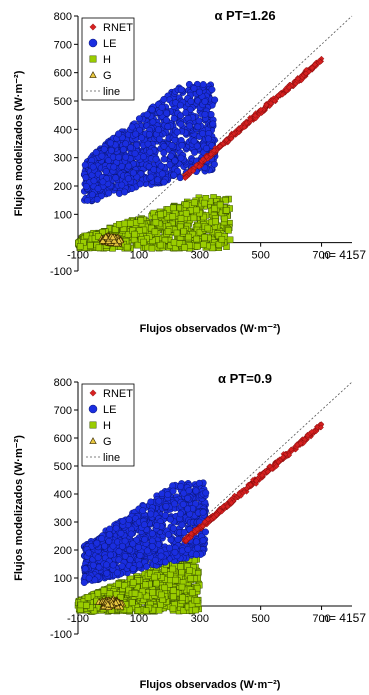 This screenshot has height=695, width=369. Describe the element at coordinates (107, 426) in the screenshot. I see `legend-label-H: H` at that location.